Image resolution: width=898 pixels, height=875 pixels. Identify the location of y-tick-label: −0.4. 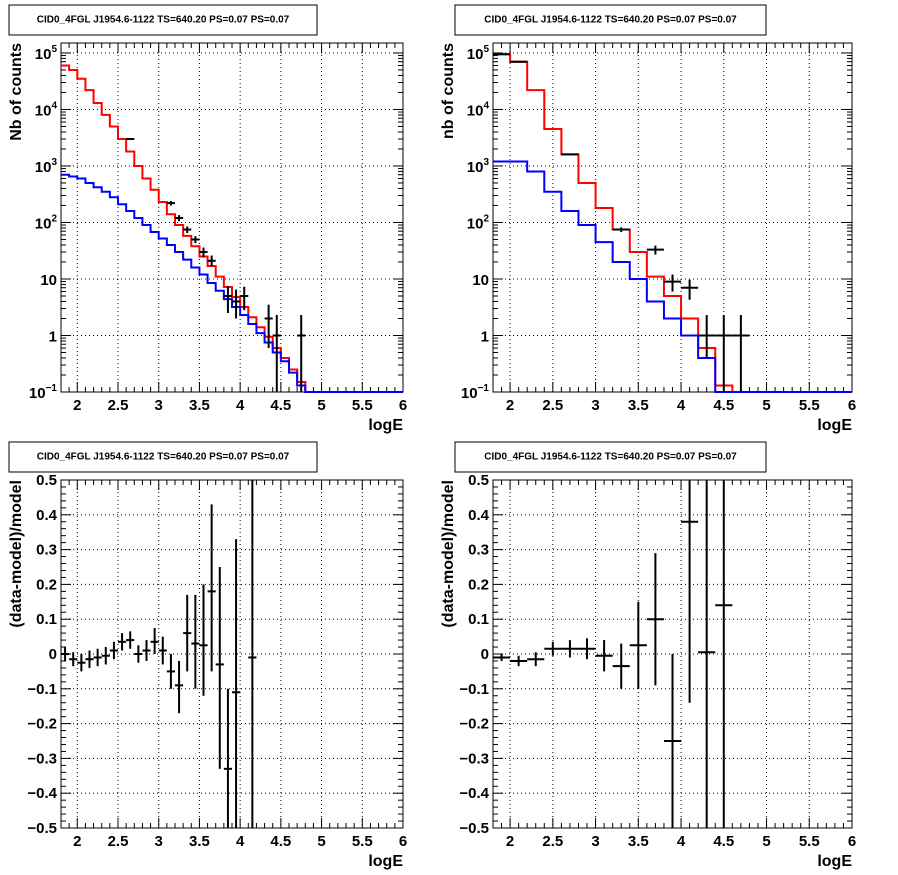
(42, 793).